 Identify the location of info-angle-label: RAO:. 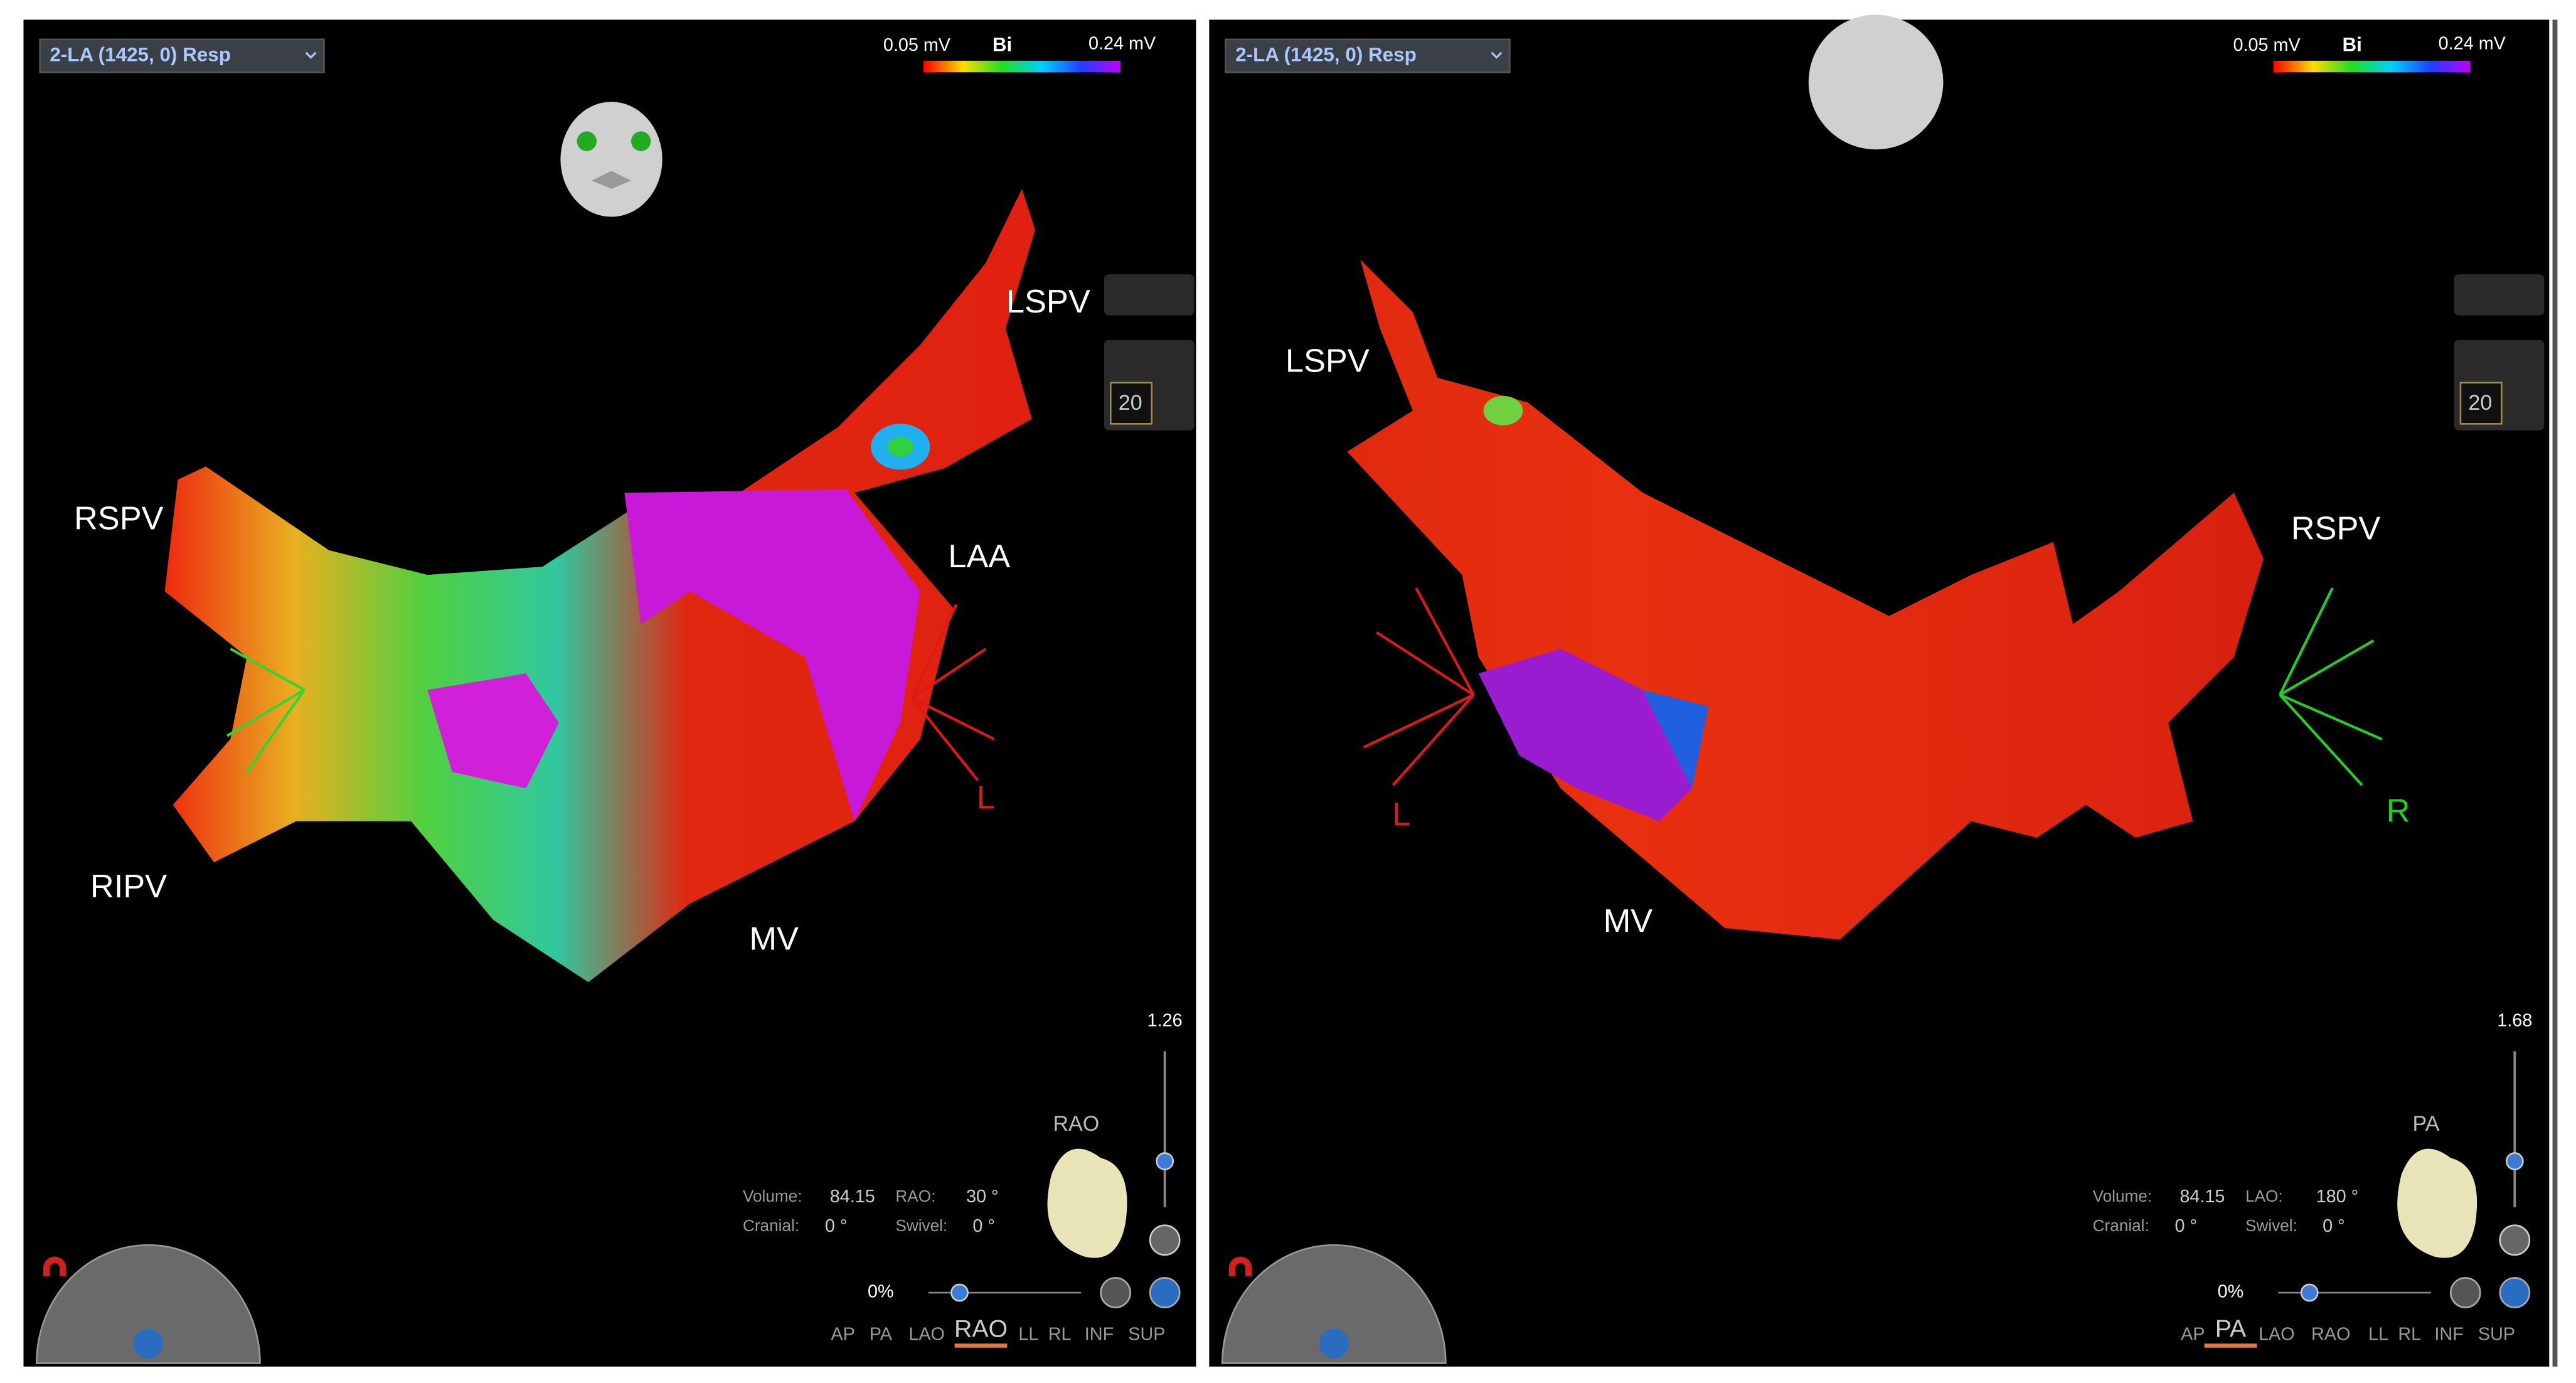
(915, 1196).